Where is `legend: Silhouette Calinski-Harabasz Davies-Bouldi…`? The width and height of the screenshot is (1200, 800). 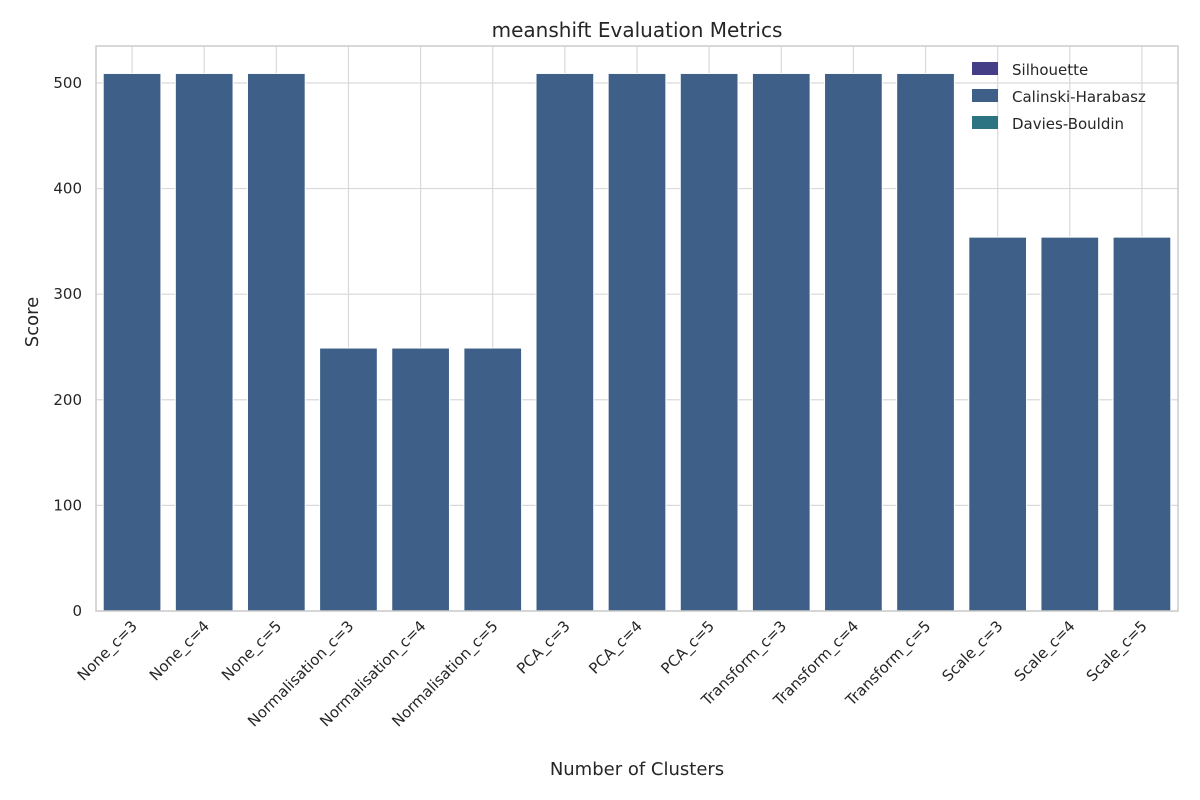 legend: Silhouette Calinski-Harabasz Davies-Bouldi… is located at coordinates (1059, 97).